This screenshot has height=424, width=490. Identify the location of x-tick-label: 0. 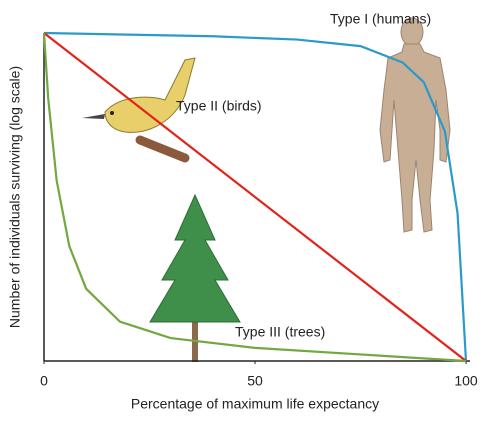
(44, 381).